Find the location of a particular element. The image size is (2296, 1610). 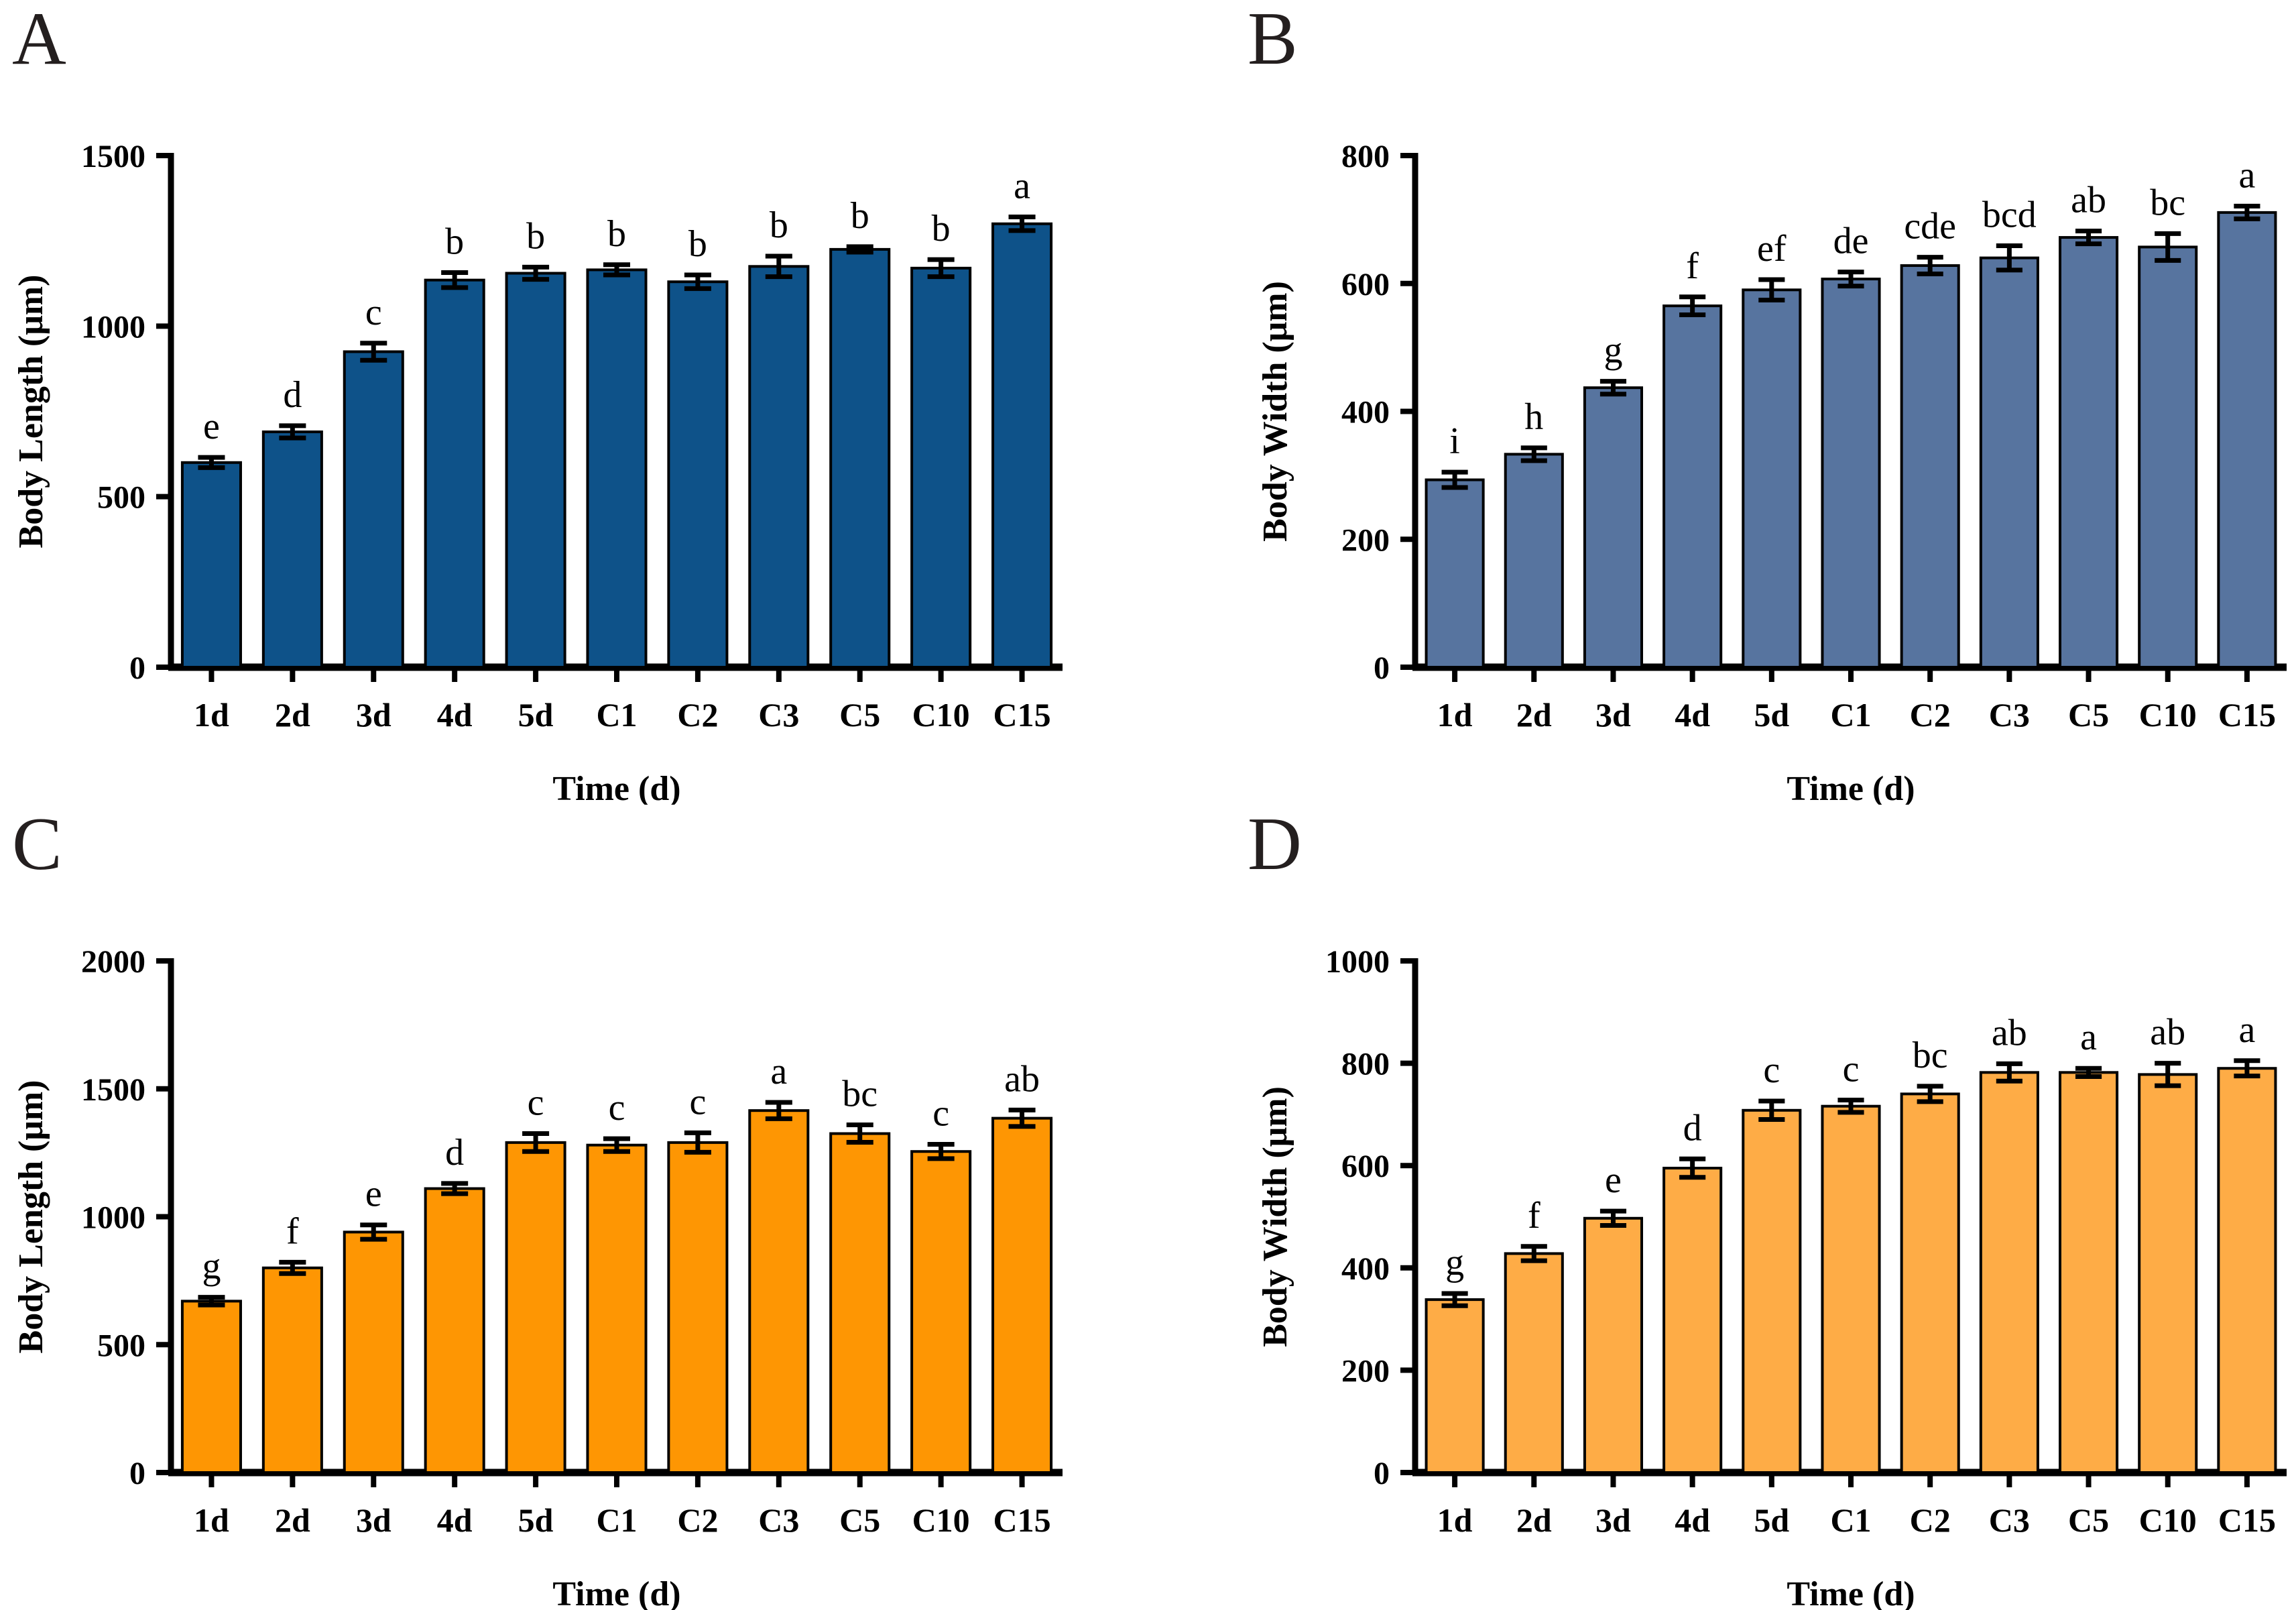

sig-letter: cde is located at coordinates (1930, 226).